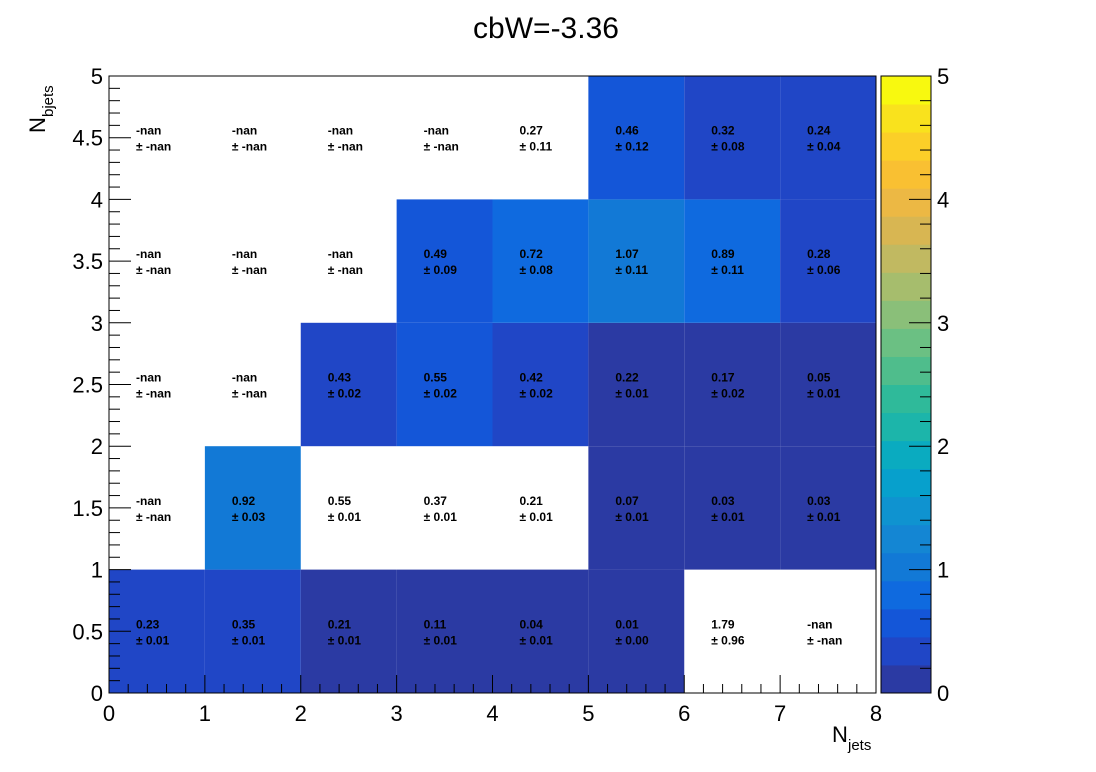  I want to click on y-axis-title-sub: bjets, so click(48, 101).